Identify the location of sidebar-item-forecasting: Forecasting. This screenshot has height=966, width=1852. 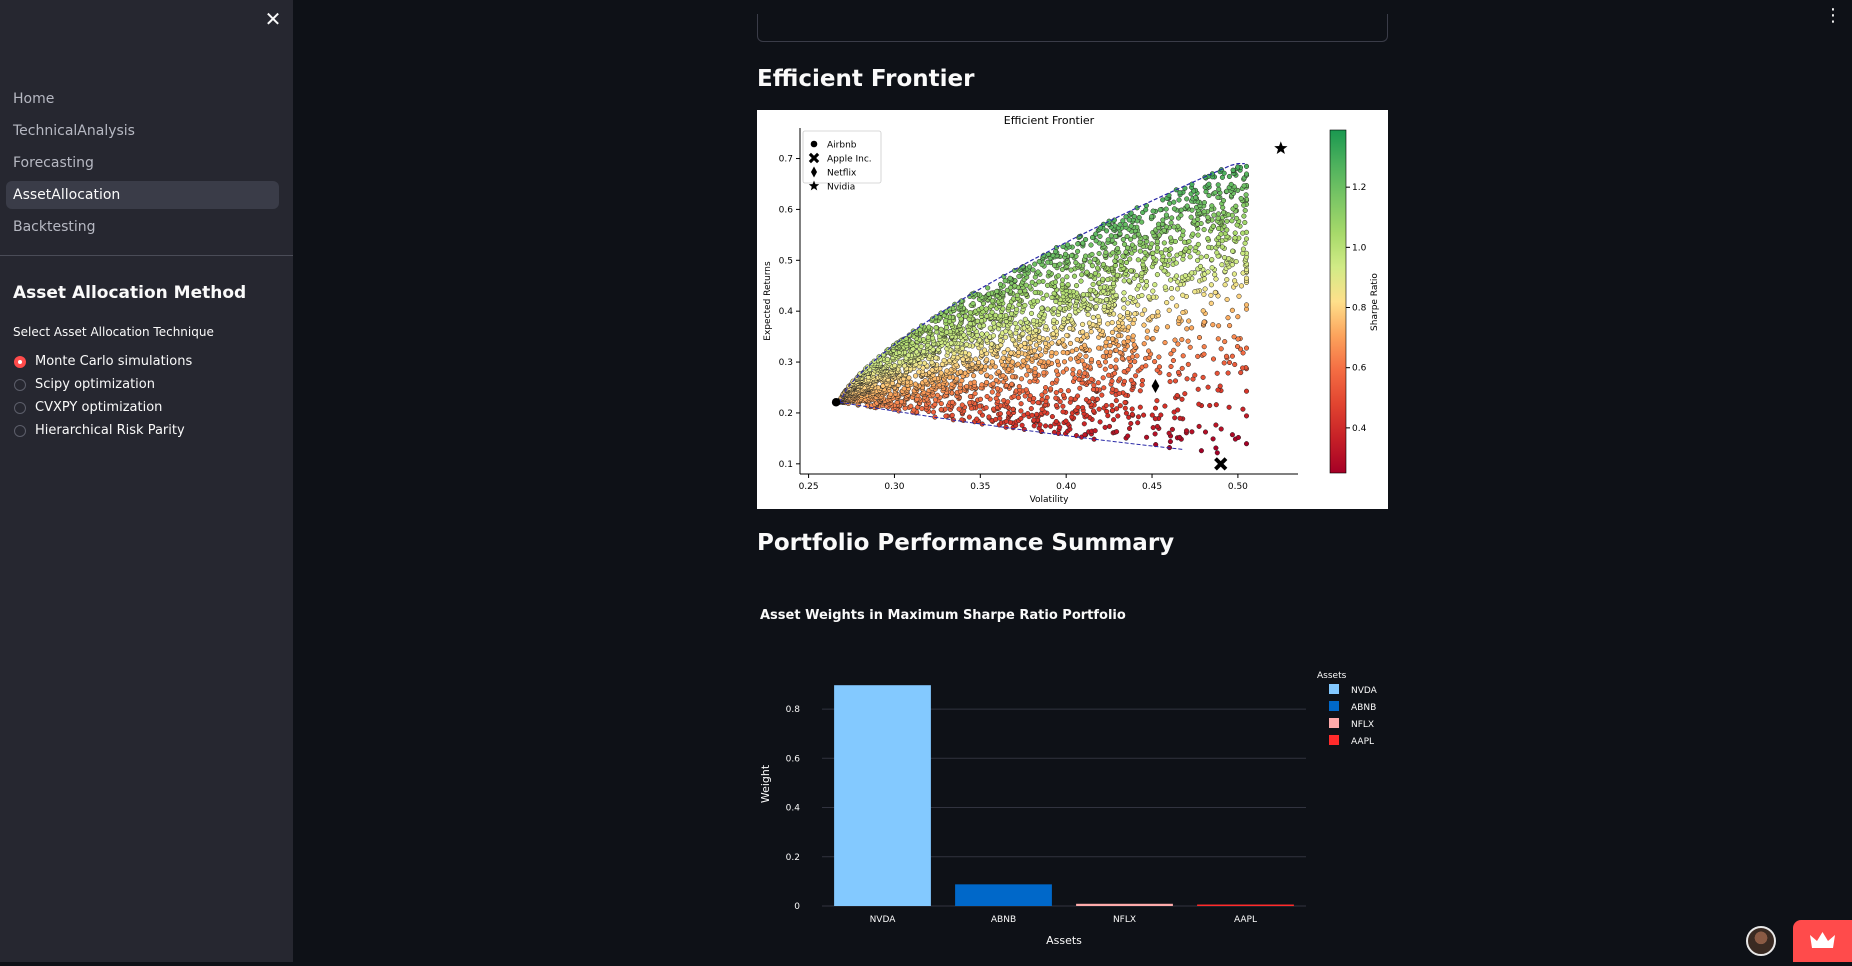
(53, 163).